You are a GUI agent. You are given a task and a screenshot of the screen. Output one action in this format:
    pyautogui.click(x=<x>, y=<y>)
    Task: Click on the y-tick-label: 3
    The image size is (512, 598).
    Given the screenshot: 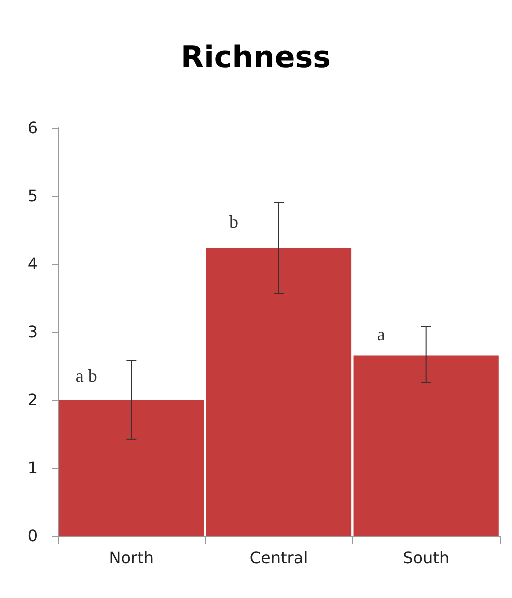 What is the action you would take?
    pyautogui.click(x=33, y=332)
    